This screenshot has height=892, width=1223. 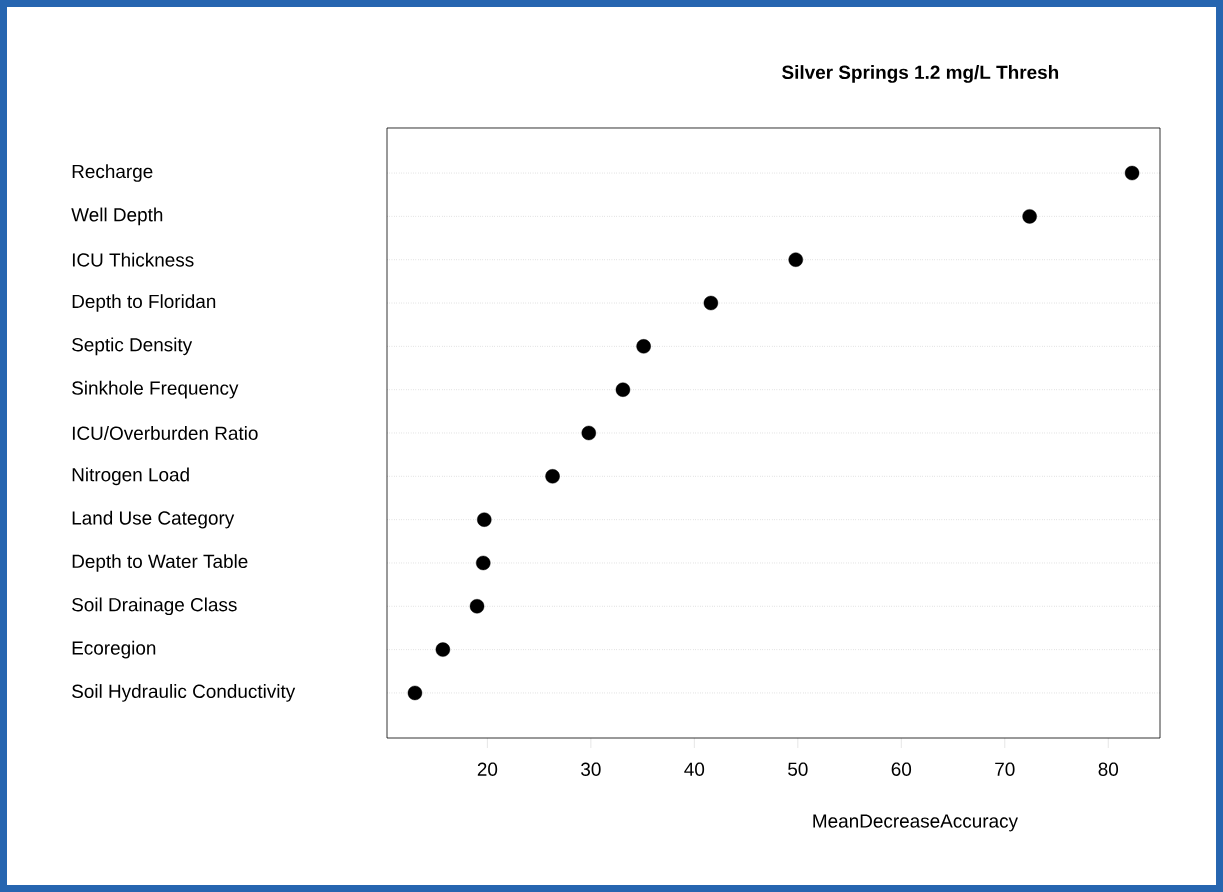 I want to click on y-tick-label: Ecoregion, so click(x=114, y=649).